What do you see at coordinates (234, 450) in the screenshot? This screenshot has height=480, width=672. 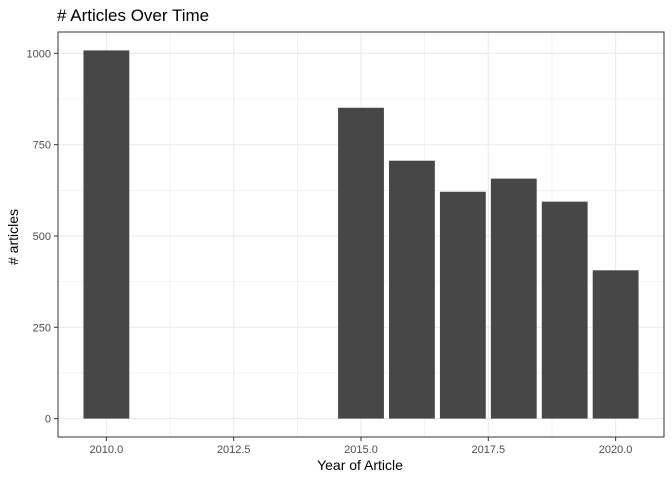 I see `x-tick-label: 2012.5` at bounding box center [234, 450].